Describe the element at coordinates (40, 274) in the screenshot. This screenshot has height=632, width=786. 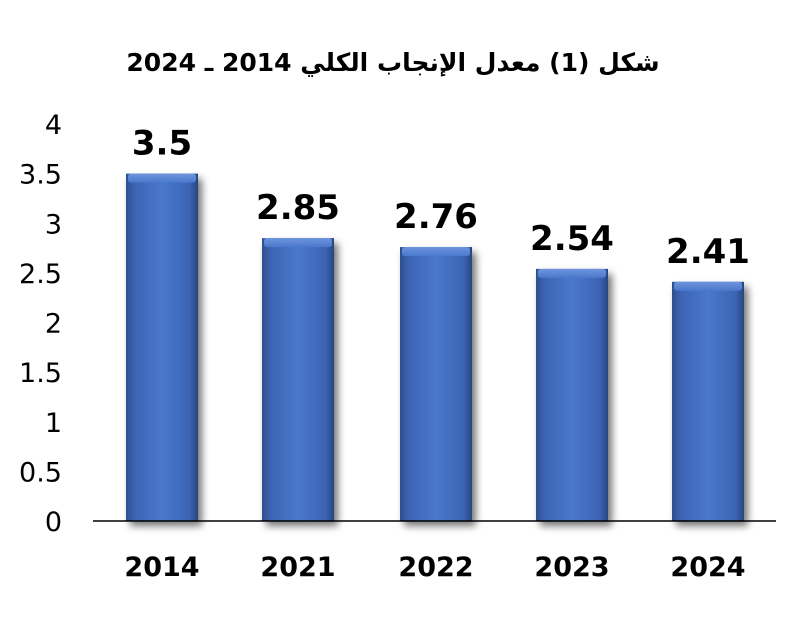
I see `y-tick-label: 2.5` at that location.